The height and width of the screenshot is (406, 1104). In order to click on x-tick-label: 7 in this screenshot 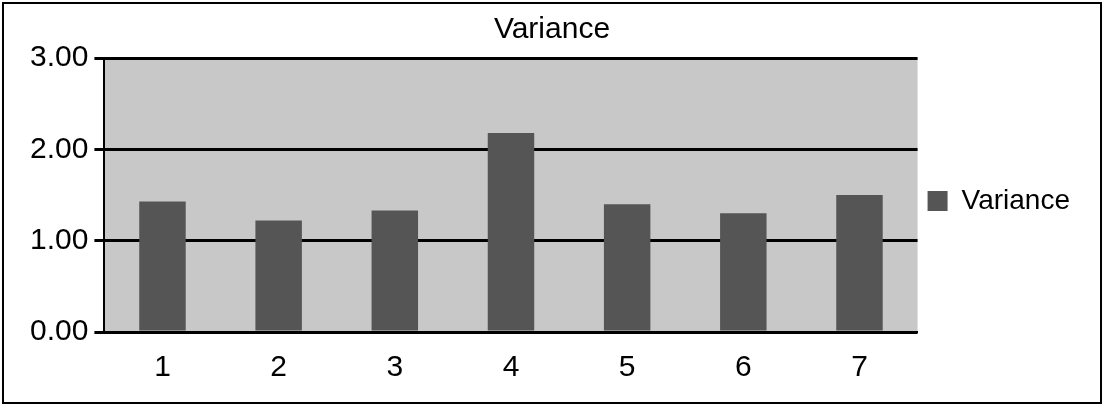, I will do `click(859, 366)`.